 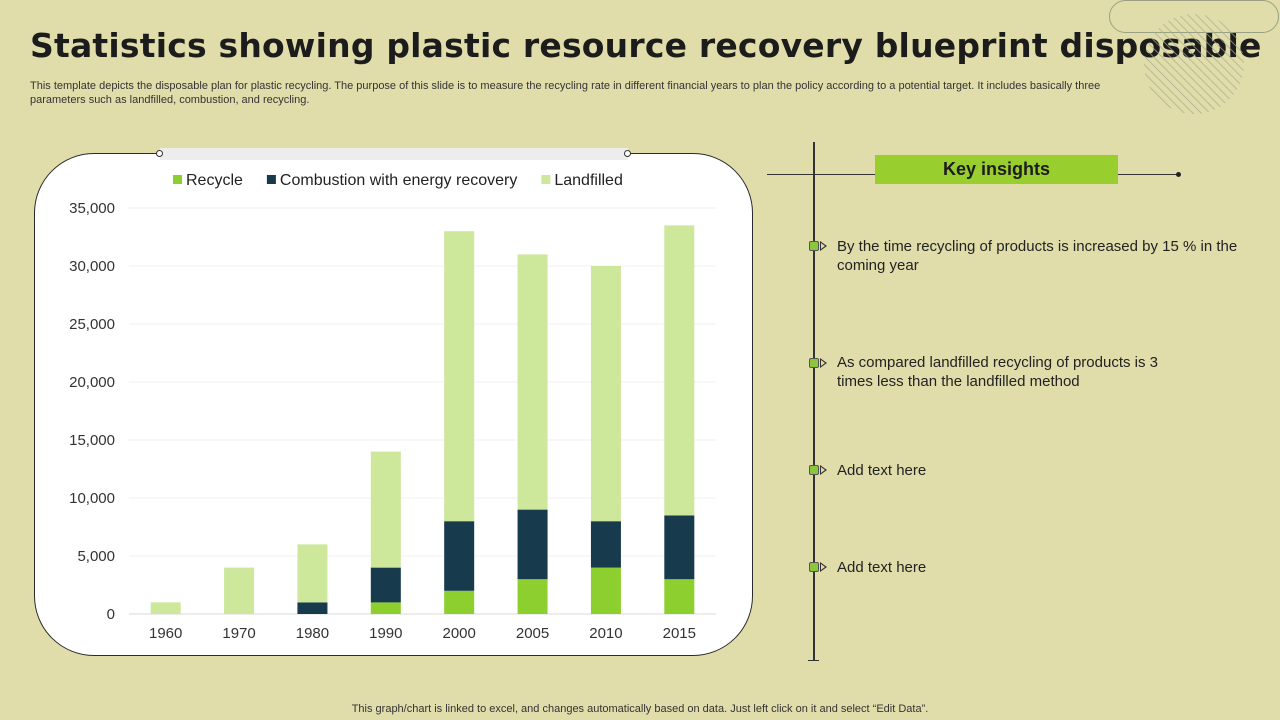 What do you see at coordinates (996, 169) in the screenshot?
I see `insights-title: Key insights` at bounding box center [996, 169].